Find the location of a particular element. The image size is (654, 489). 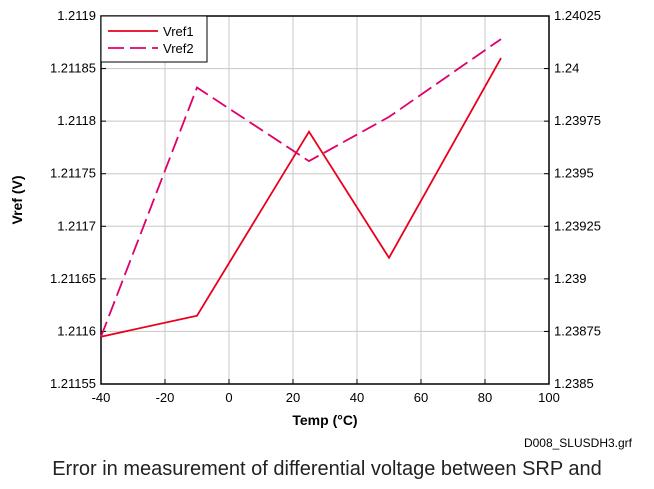

y-tick-label: 1.21155 is located at coordinates (73, 383).